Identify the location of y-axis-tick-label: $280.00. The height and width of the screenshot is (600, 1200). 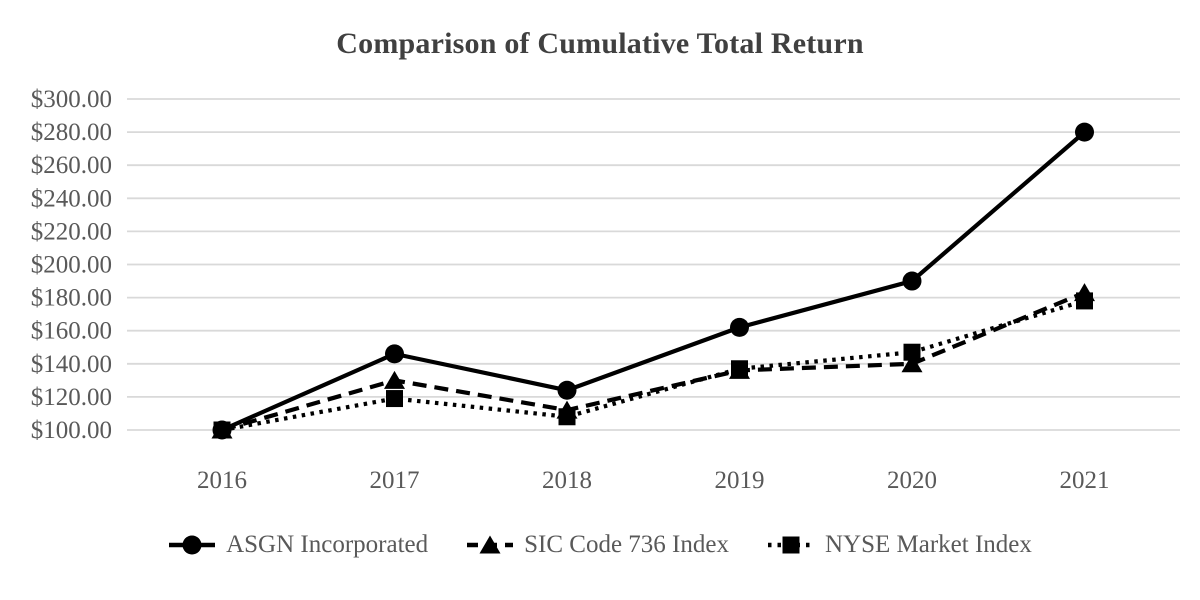
(71, 132).